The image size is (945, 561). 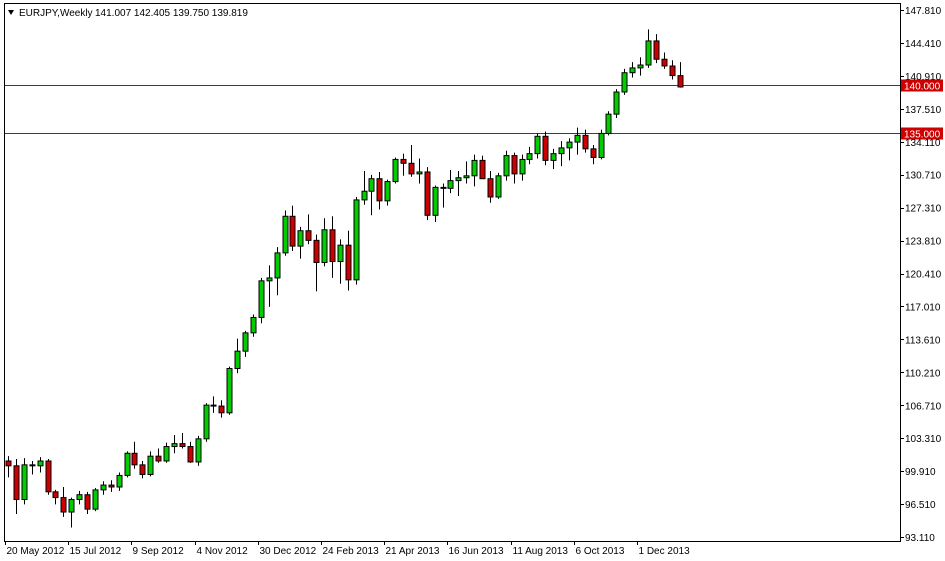 I want to click on x-tick-label: 9 Sep 2012, so click(x=159, y=551).